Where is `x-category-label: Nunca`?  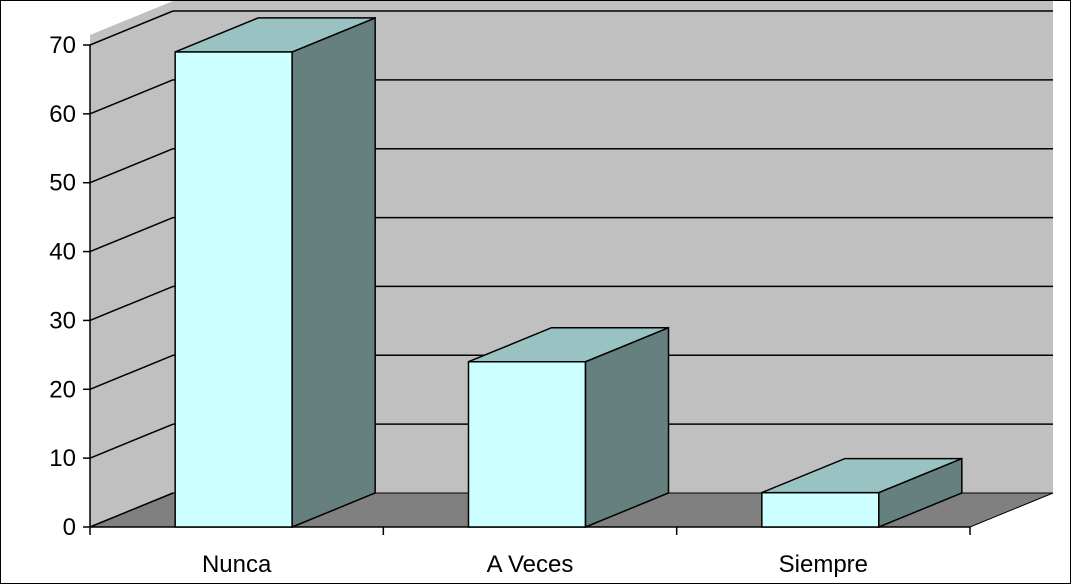
x-category-label: Nunca is located at coordinates (237, 564).